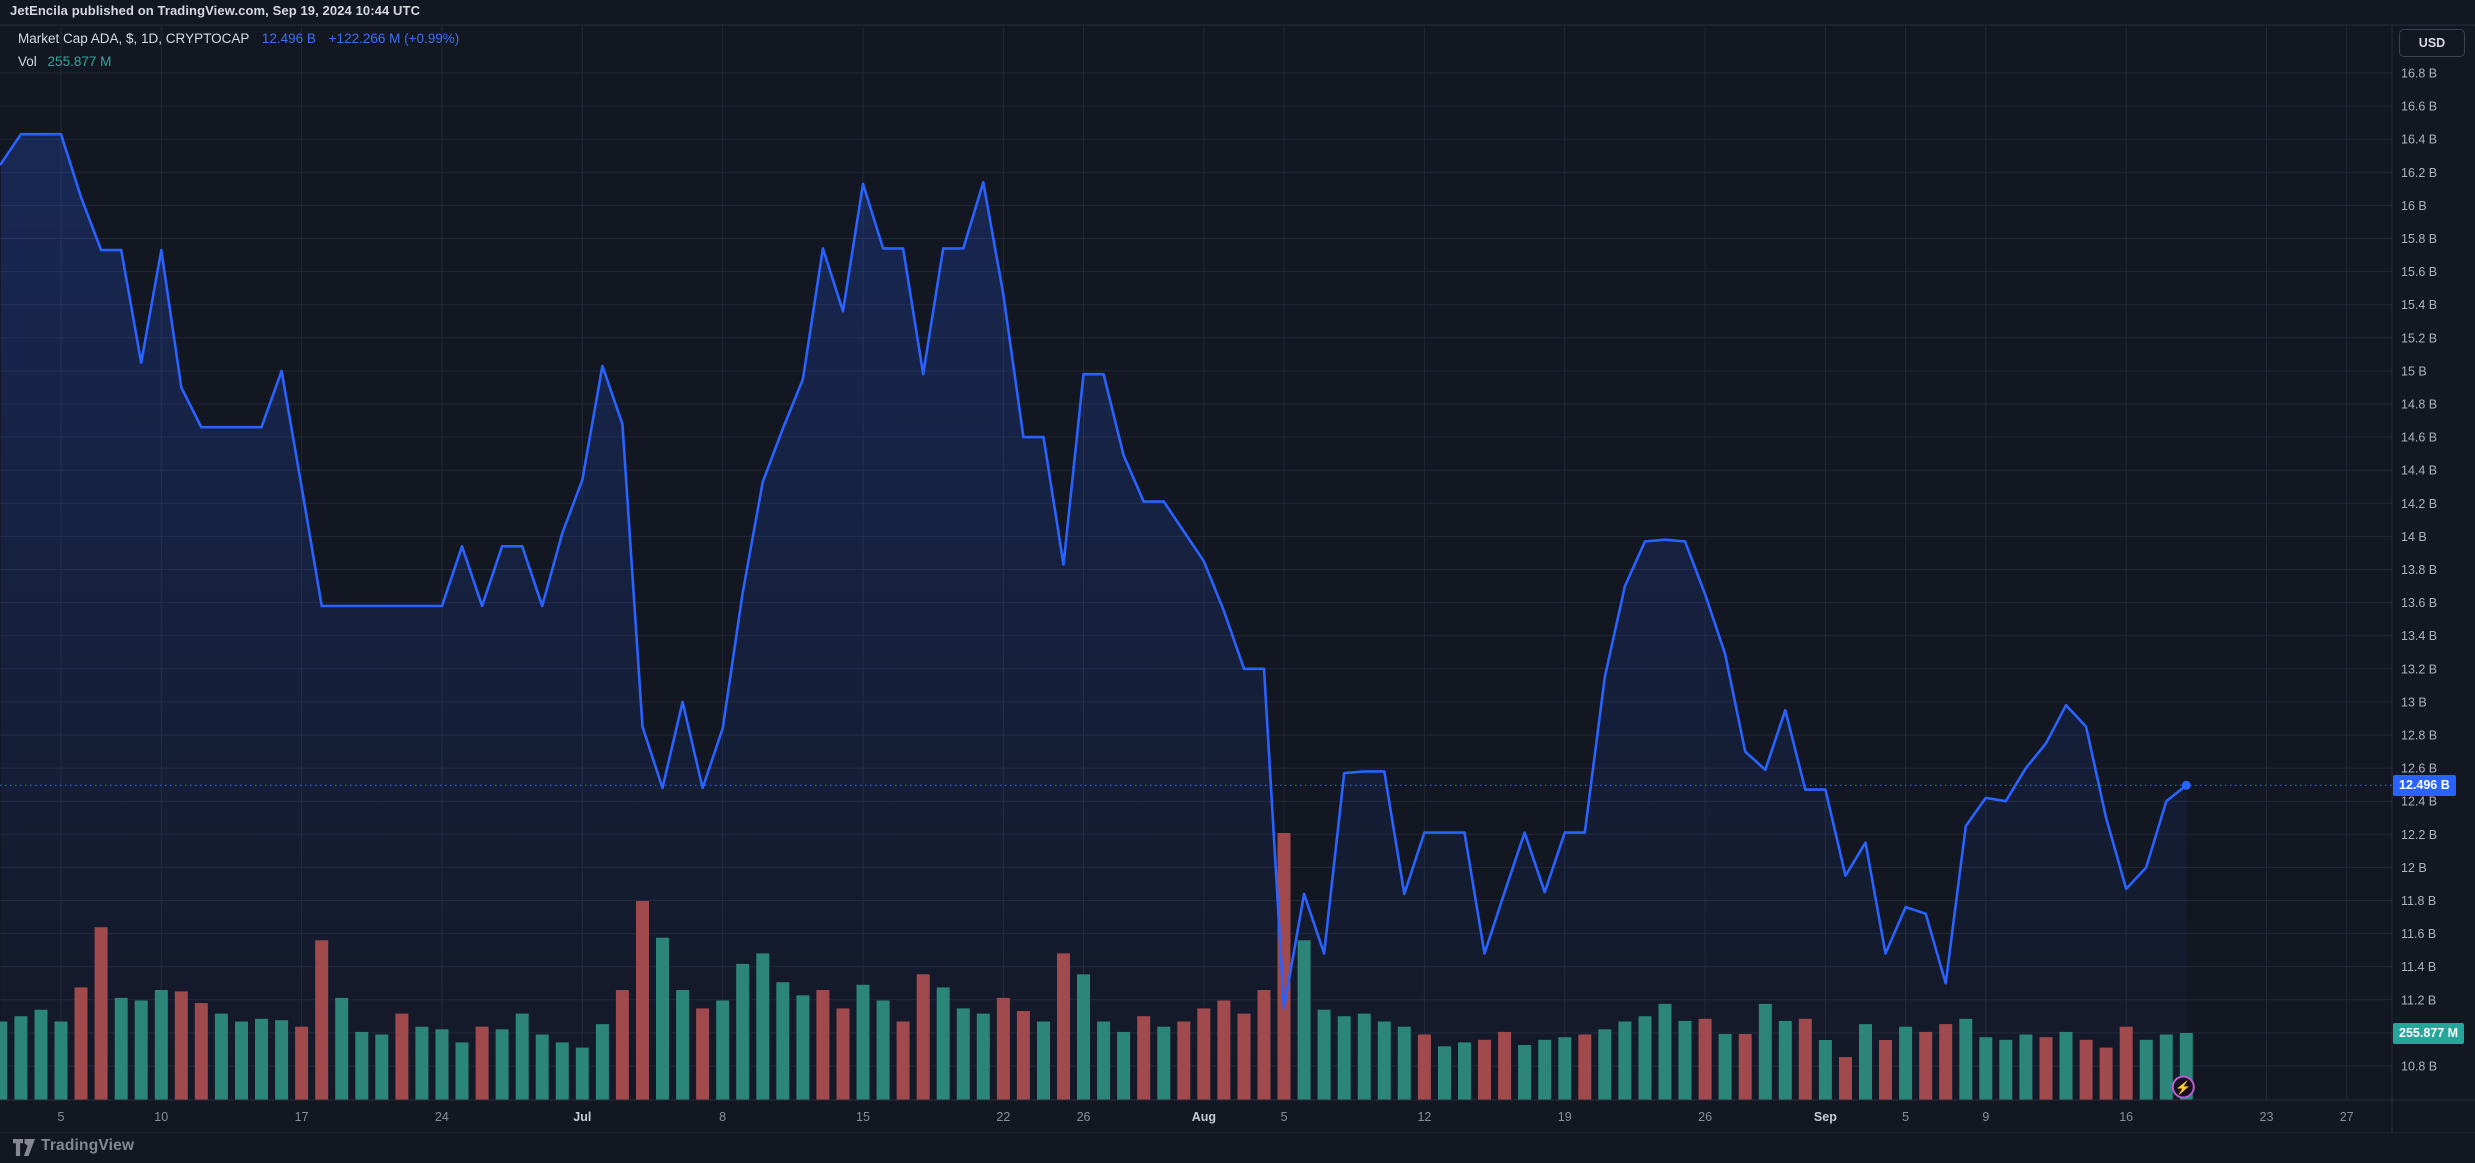  I want to click on y-tick-label: 15 B, so click(2414, 371).